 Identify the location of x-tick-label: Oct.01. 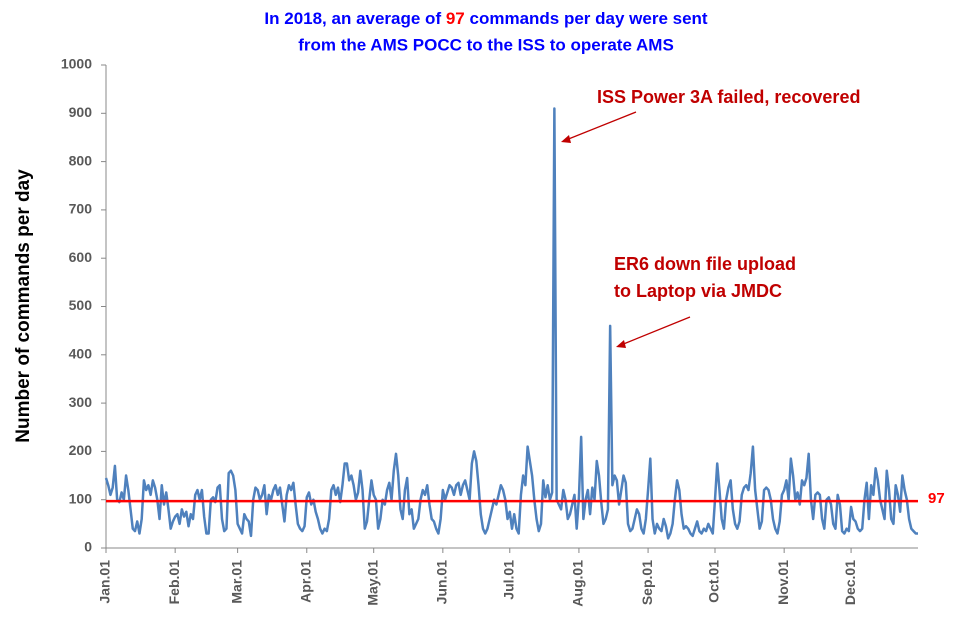
(714, 581).